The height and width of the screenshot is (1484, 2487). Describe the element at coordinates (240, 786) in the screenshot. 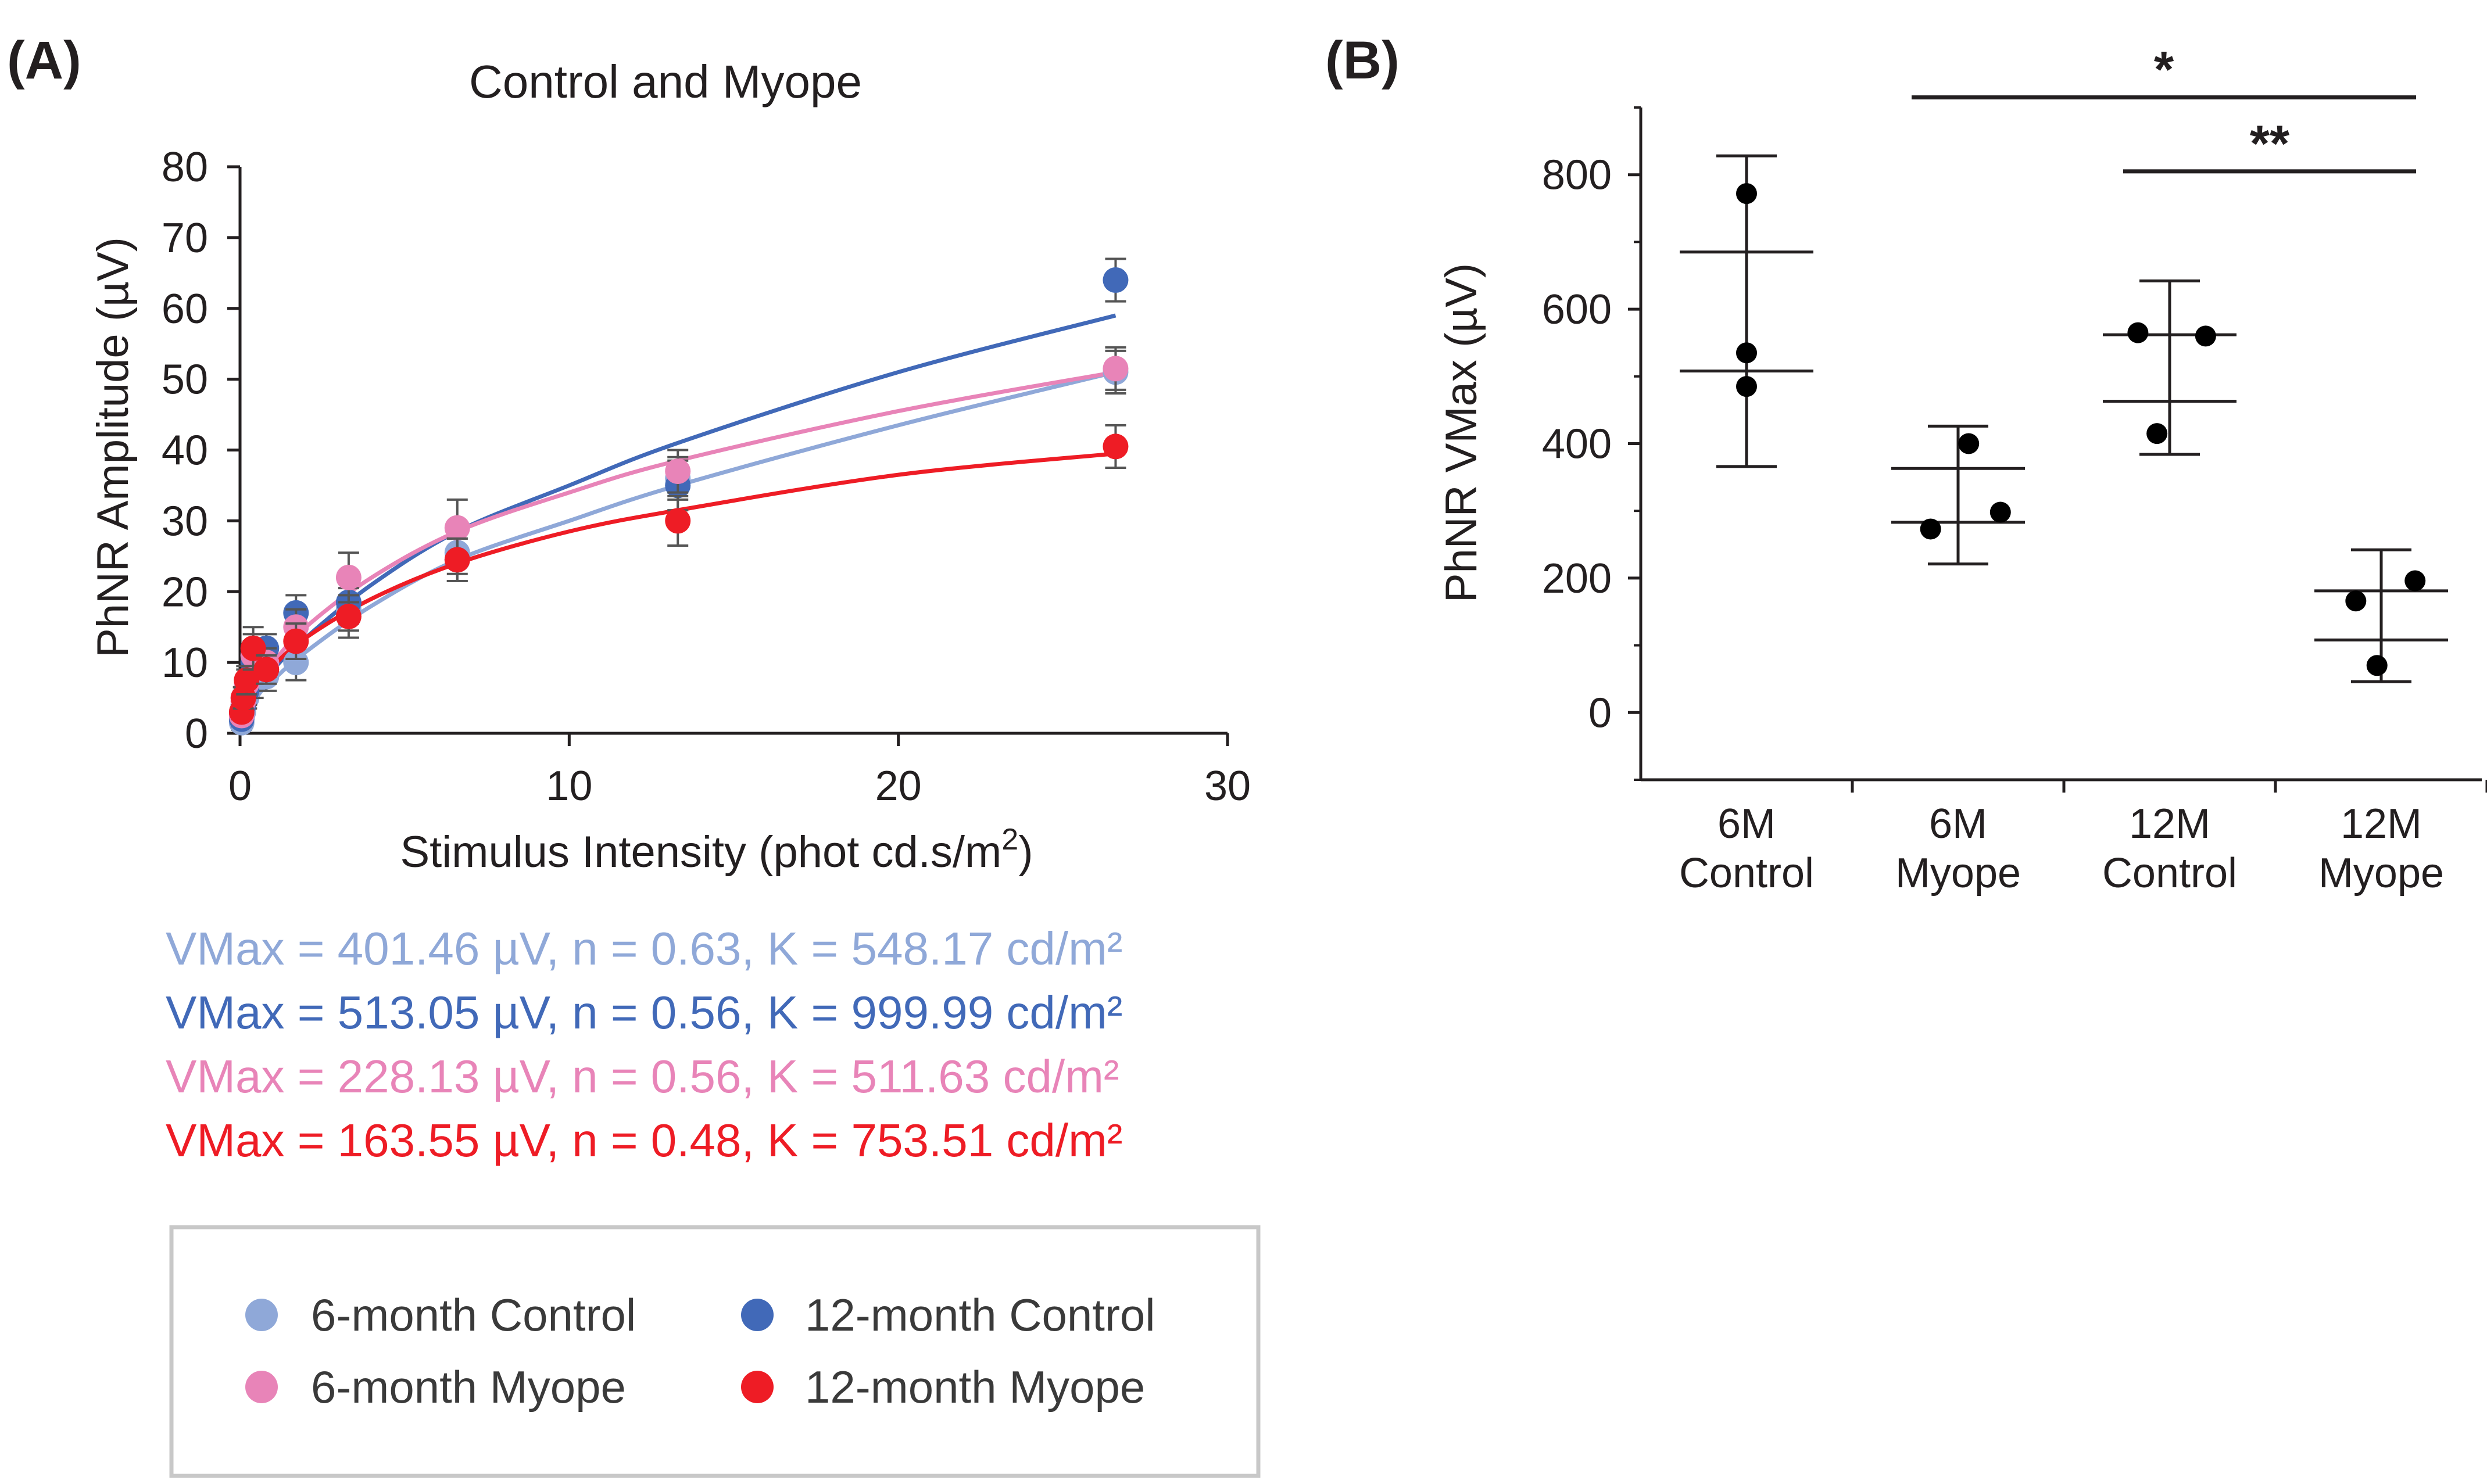

I see `chart-a-x-tick-label: 0` at that location.